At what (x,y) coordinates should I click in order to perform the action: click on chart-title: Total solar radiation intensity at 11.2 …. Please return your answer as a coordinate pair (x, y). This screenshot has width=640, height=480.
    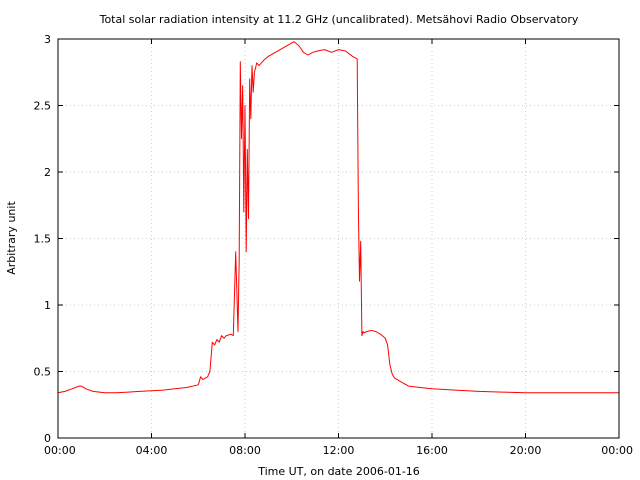
    Looking at the image, I should click on (339, 19).